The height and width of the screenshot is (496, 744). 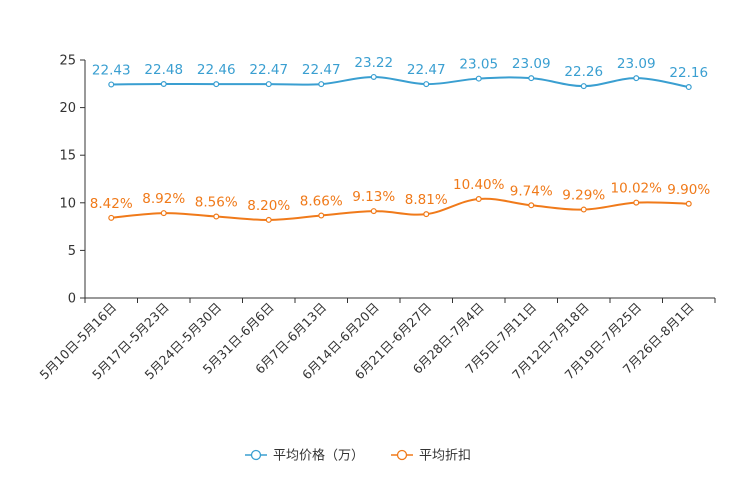 I want to click on data-label: 9.13%, so click(x=373, y=197).